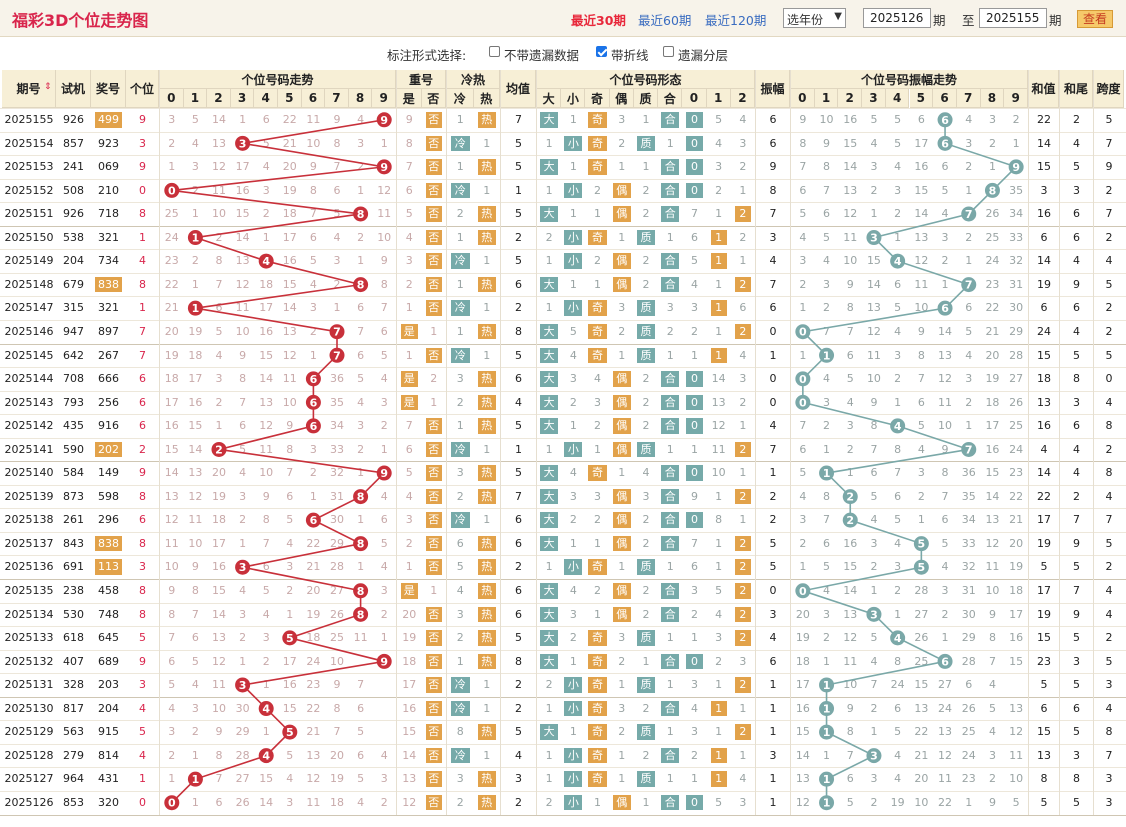 This screenshot has height=827, width=1126. I want to click on units-cell: 1, so click(142, 779).